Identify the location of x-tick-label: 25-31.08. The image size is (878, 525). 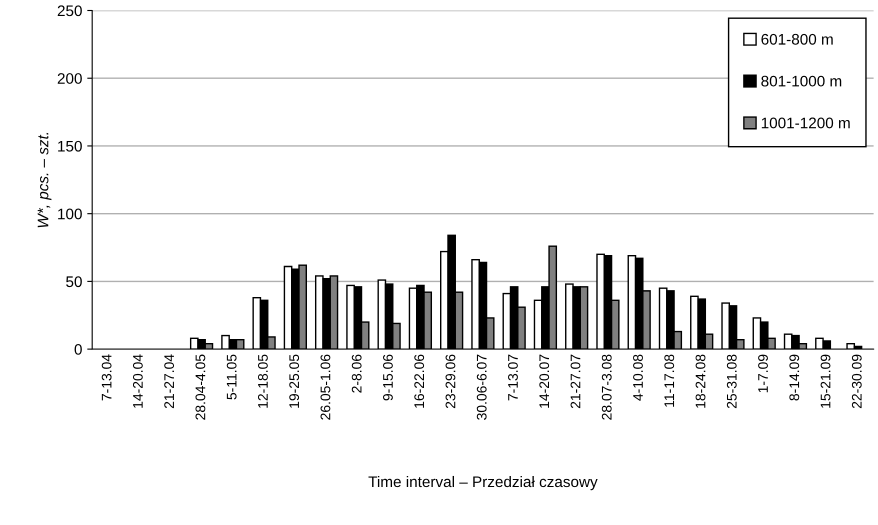
(731, 381).